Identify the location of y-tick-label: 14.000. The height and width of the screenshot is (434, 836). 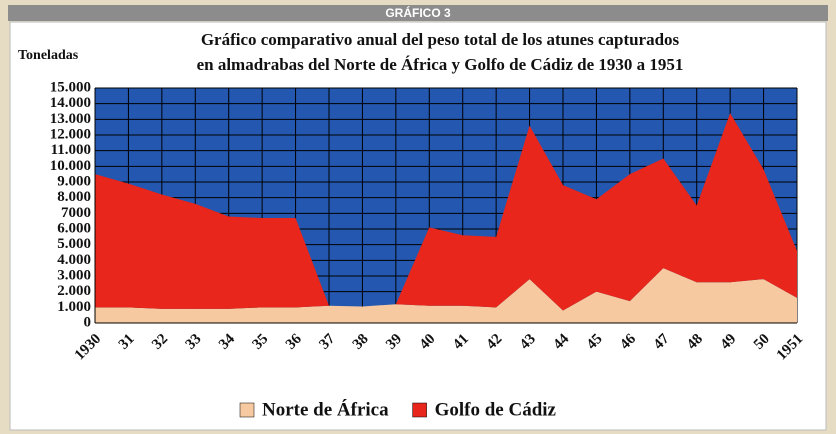
(70, 103).